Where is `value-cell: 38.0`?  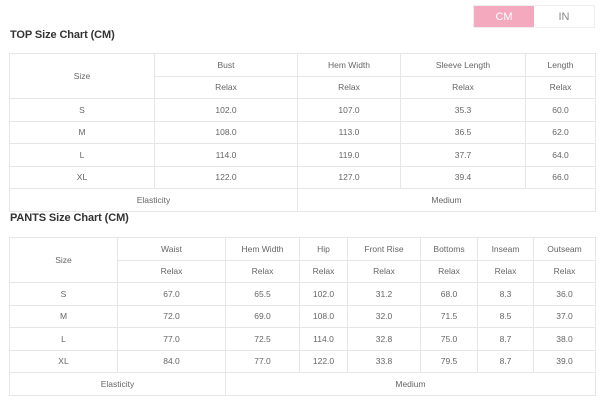
value-cell: 38.0 is located at coordinates (564, 339).